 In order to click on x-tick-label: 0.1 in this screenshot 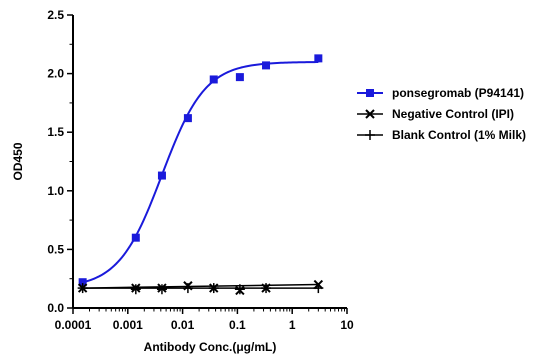, I will do `click(237, 325)`.